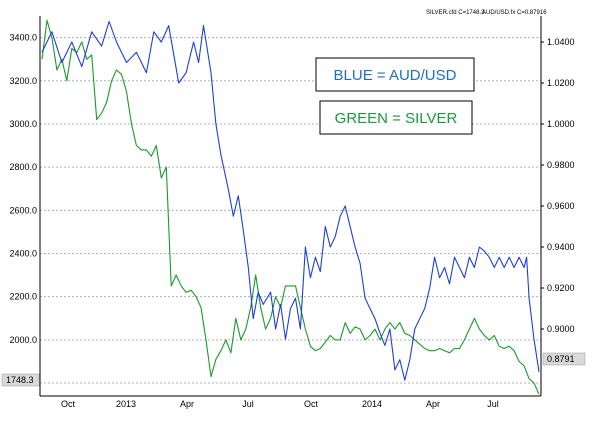 The height and width of the screenshot is (447, 593). Describe the element at coordinates (372, 404) in the screenshot. I see `x-tick-label: 2014` at that location.